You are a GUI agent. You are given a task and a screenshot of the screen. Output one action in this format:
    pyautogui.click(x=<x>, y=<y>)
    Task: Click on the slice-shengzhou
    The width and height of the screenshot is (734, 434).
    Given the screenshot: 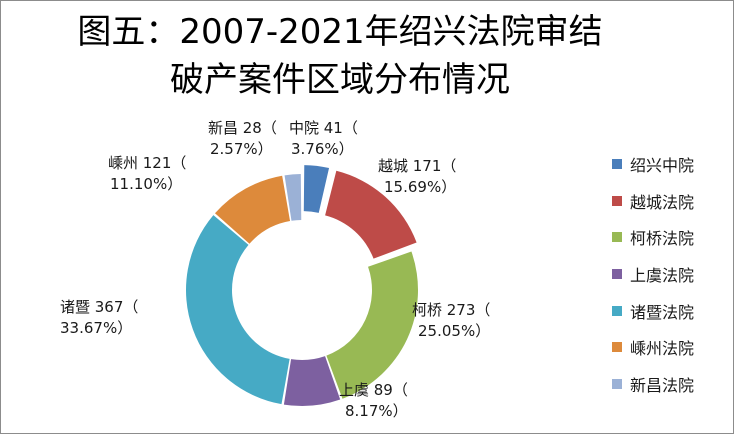 What is the action you would take?
    pyautogui.click(x=252, y=209)
    